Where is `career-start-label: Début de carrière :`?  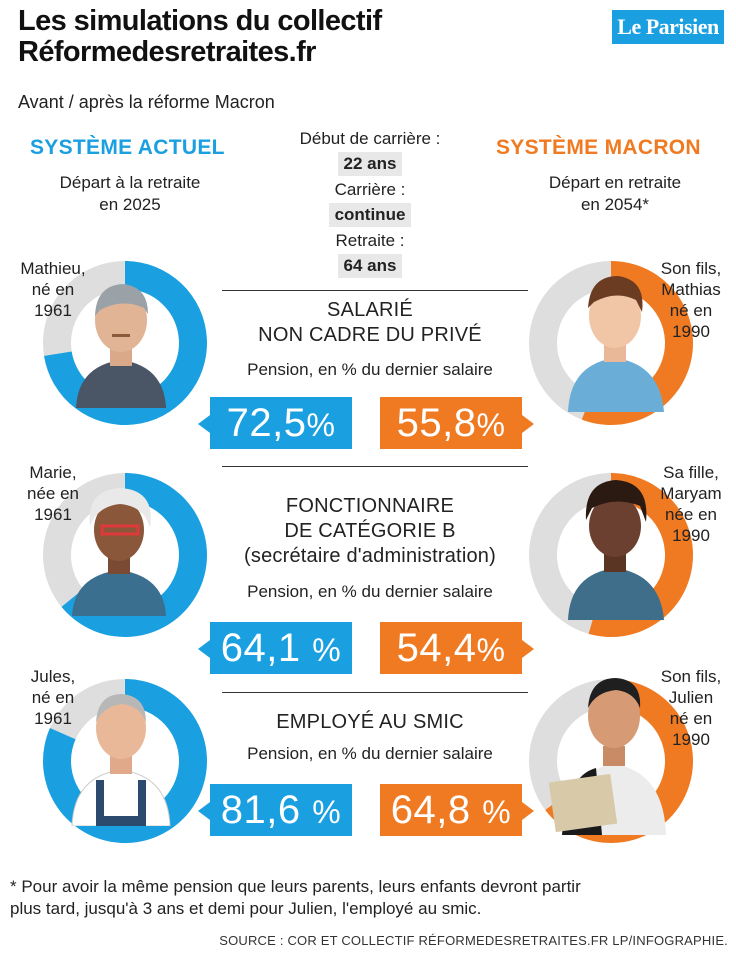
career-start-label: Début de carrière : is located at coordinates (370, 138).